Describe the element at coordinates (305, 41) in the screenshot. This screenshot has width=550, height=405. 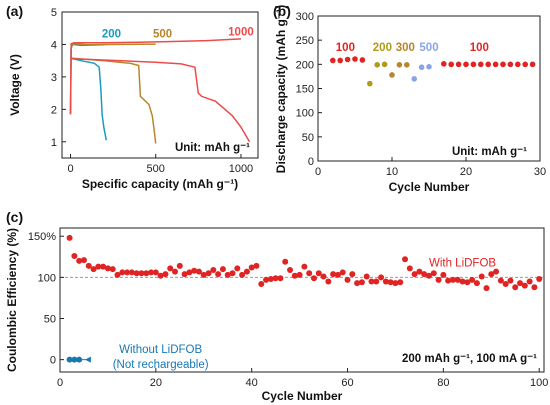
I see `y-tick-label: 250` at that location.